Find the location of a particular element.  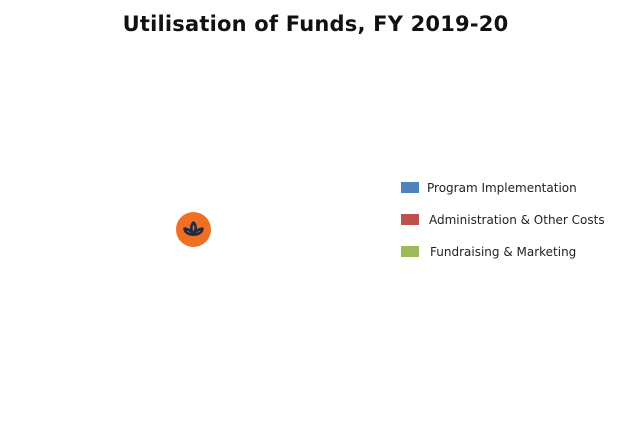

lotus-logo-icon is located at coordinates (193, 229).